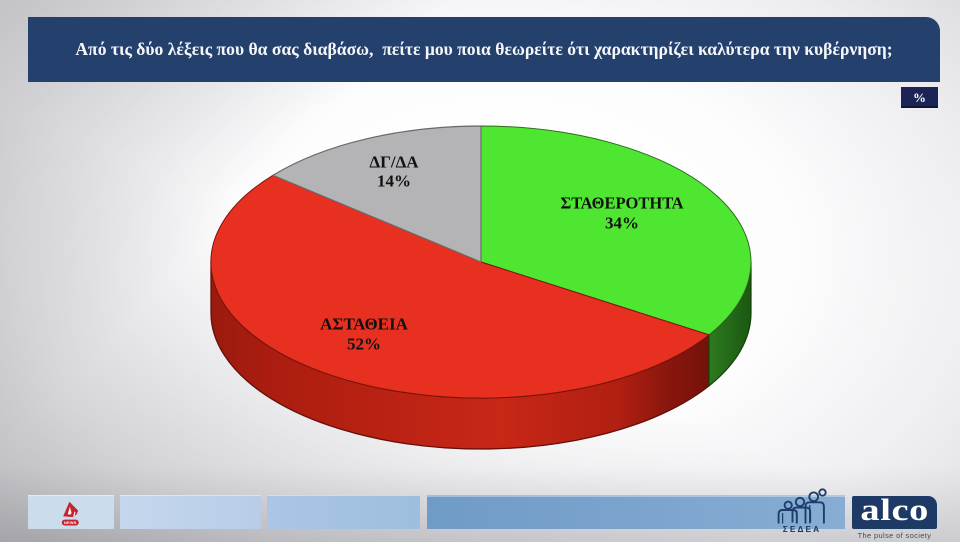 This screenshot has height=542, width=960. I want to click on svg-text: NEWS, so click(70, 522).